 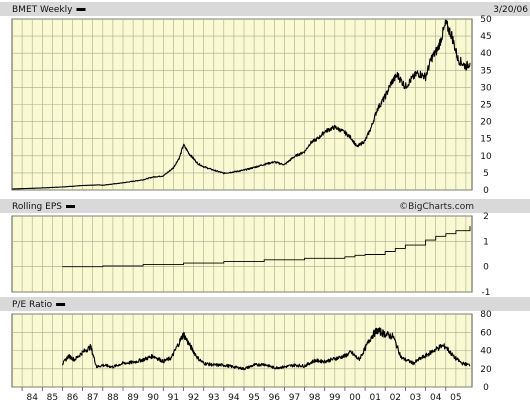 What do you see at coordinates (275, 398) in the screenshot?
I see `x-tick-label: 96` at bounding box center [275, 398].